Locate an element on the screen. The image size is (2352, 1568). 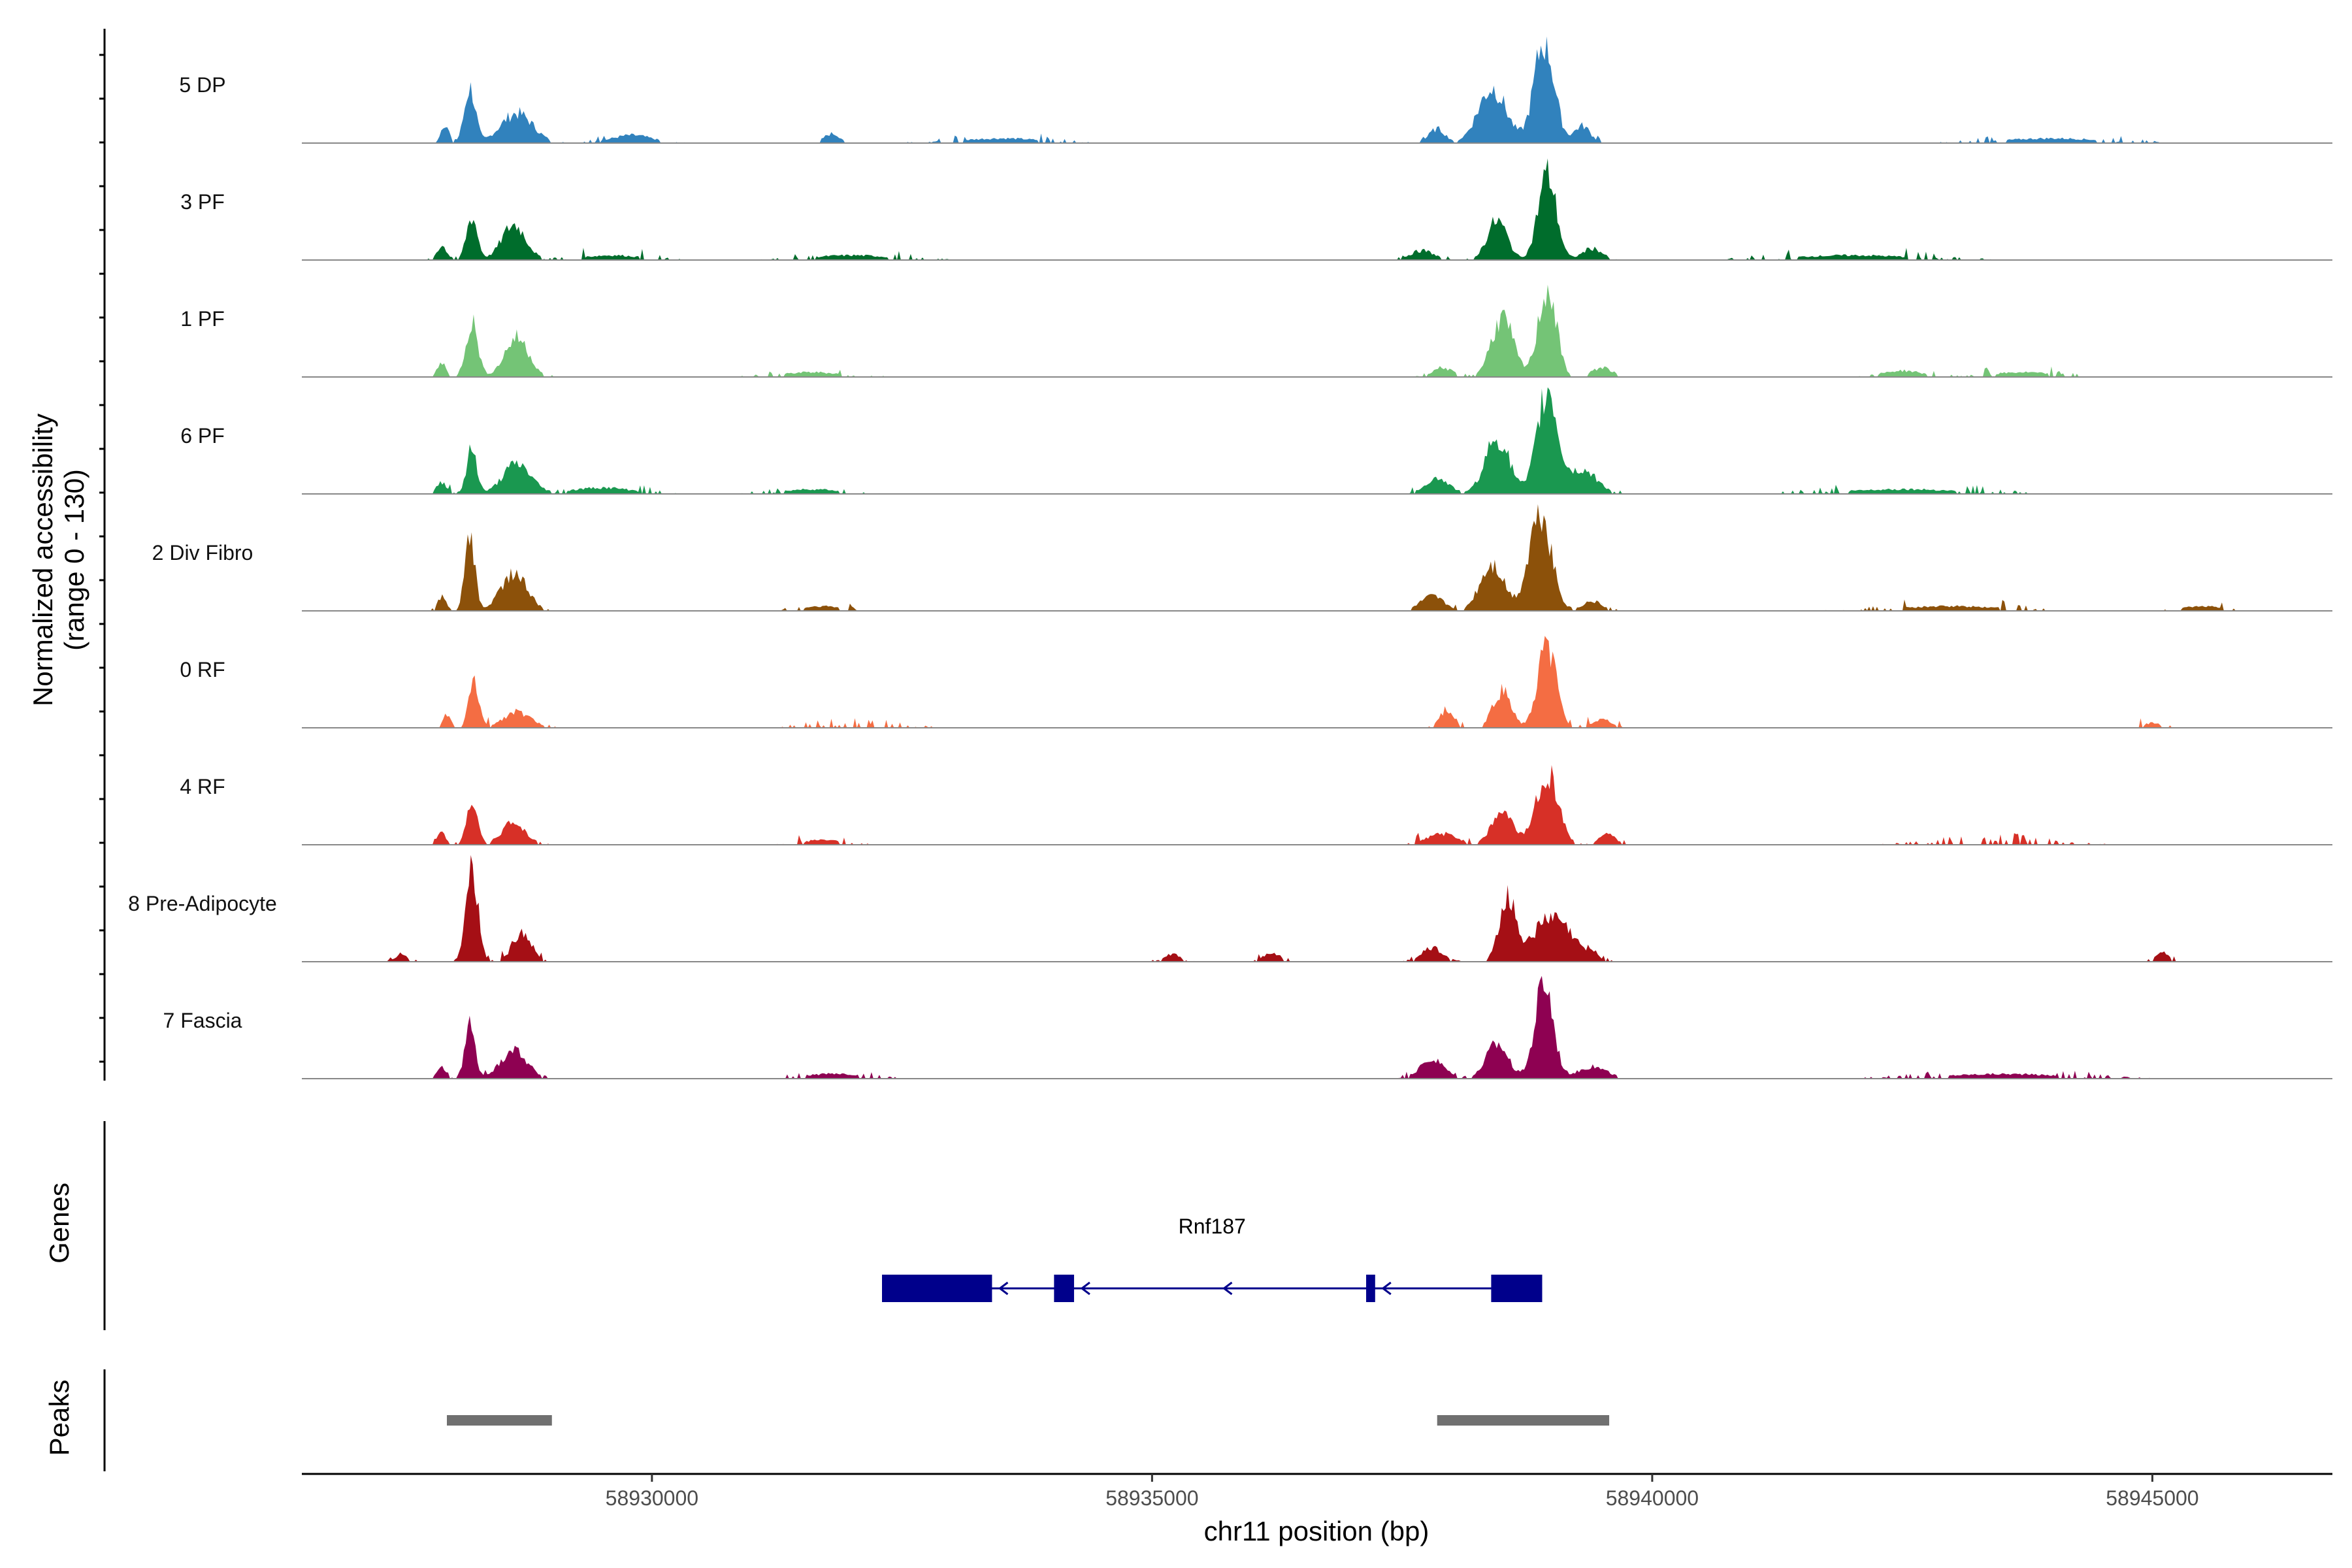
y-axis-subtitle: (range 0 - 130) is located at coordinates (74, 560).